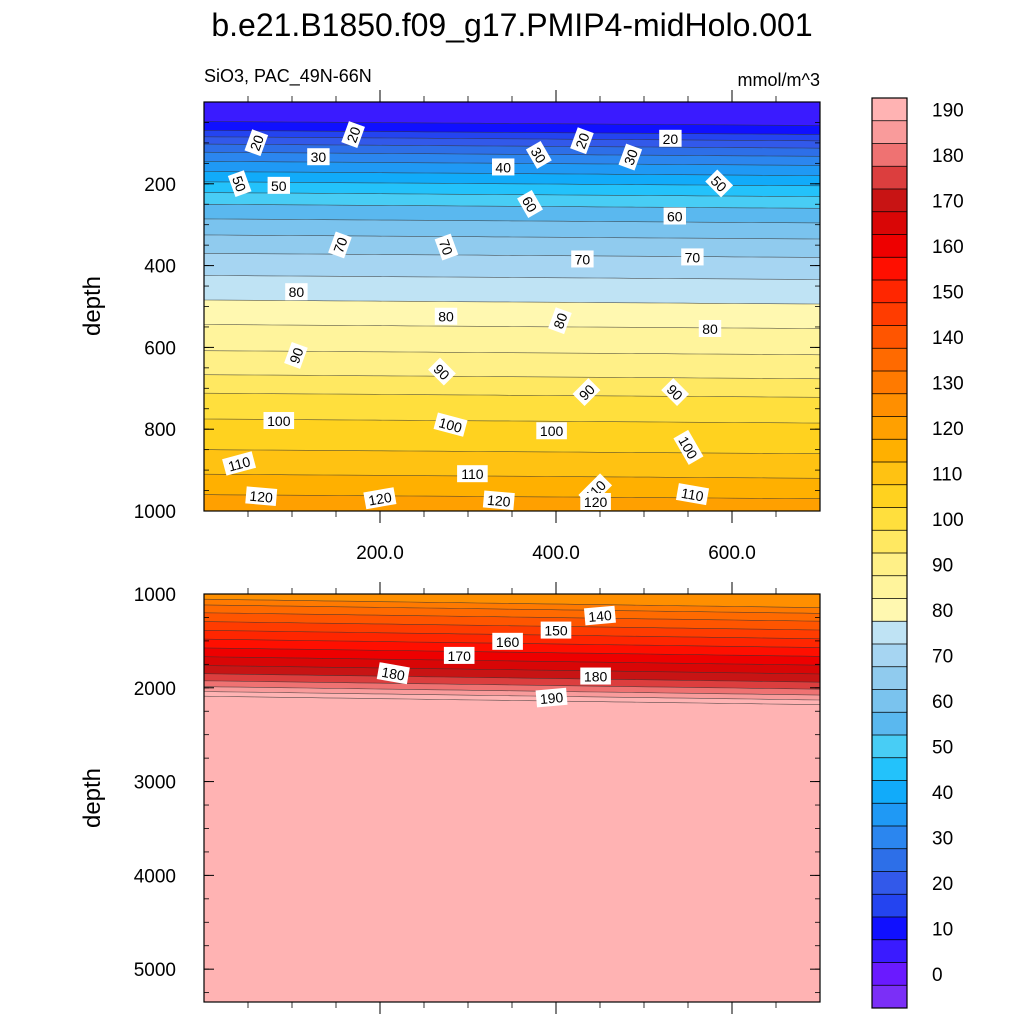 This screenshot has height=1024, width=1024. What do you see at coordinates (508, 642) in the screenshot?
I see `svg-text: 160` at bounding box center [508, 642].